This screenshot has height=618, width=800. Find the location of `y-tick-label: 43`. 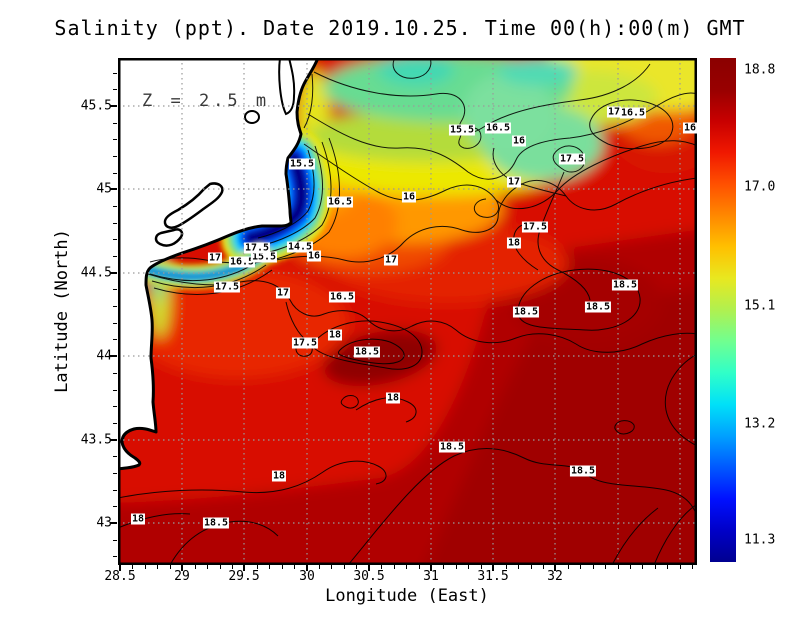

y-tick-label: 43 is located at coordinates (104, 523).